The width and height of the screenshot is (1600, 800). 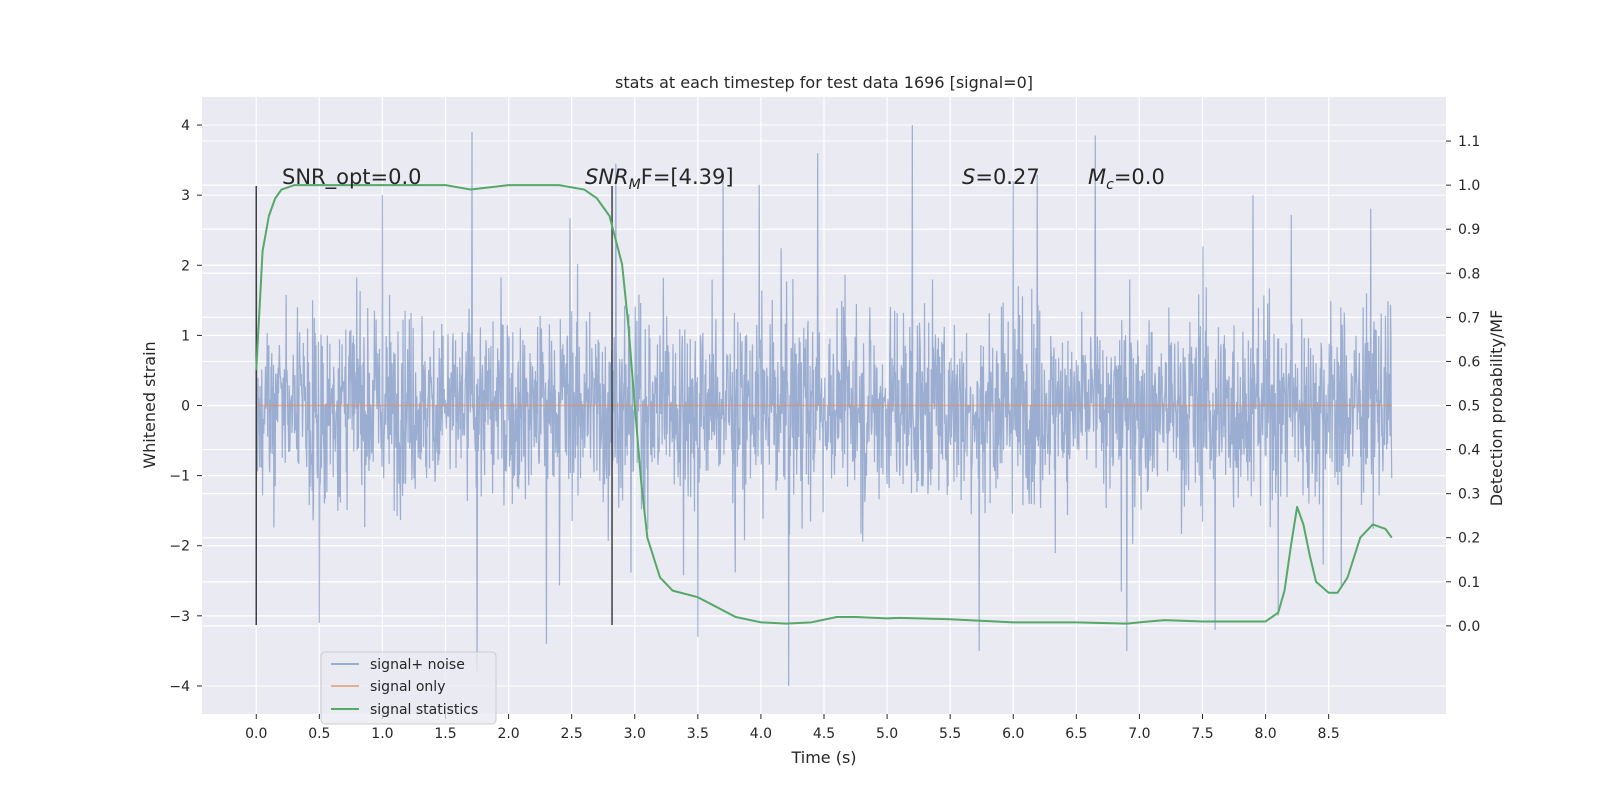 What do you see at coordinates (352, 177) in the screenshot?
I see `snr-opt-annotation: SNR_opt=0.0` at bounding box center [352, 177].